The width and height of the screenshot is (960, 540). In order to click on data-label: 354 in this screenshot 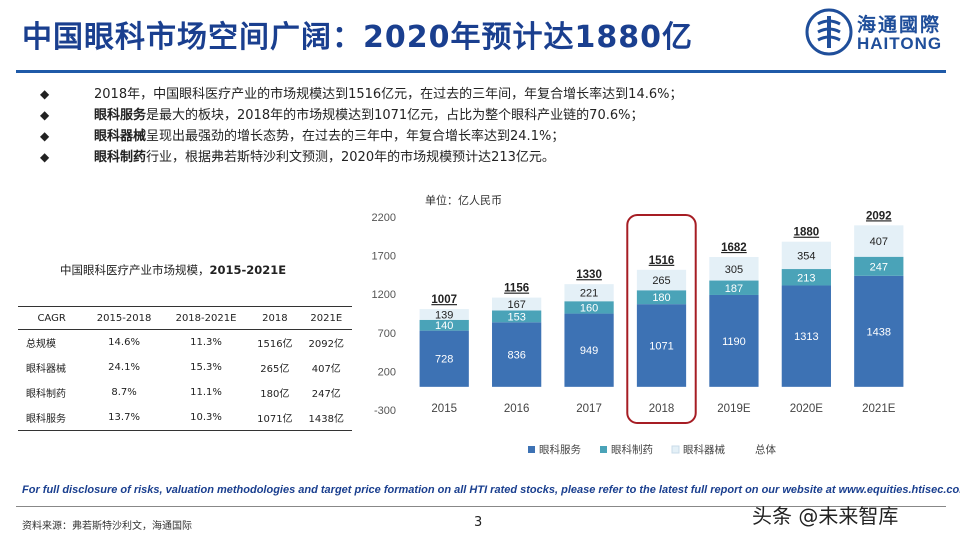, I will do `click(806, 256)`.